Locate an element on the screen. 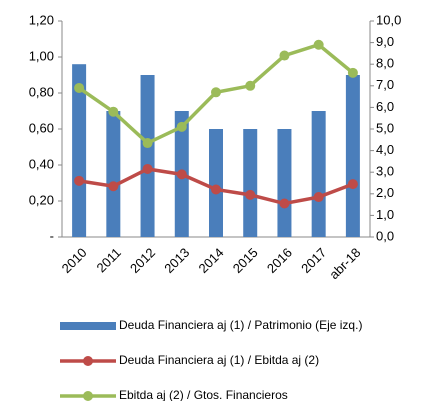 This screenshot has width=427, height=406. y-tick-label: 0,80 is located at coordinates (41, 91).